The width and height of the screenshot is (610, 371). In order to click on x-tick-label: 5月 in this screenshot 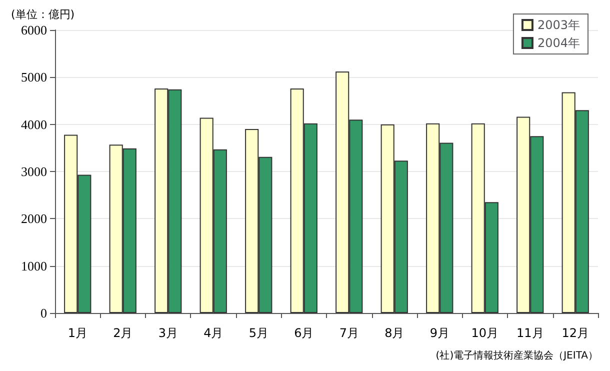, I will do `click(258, 333)`.